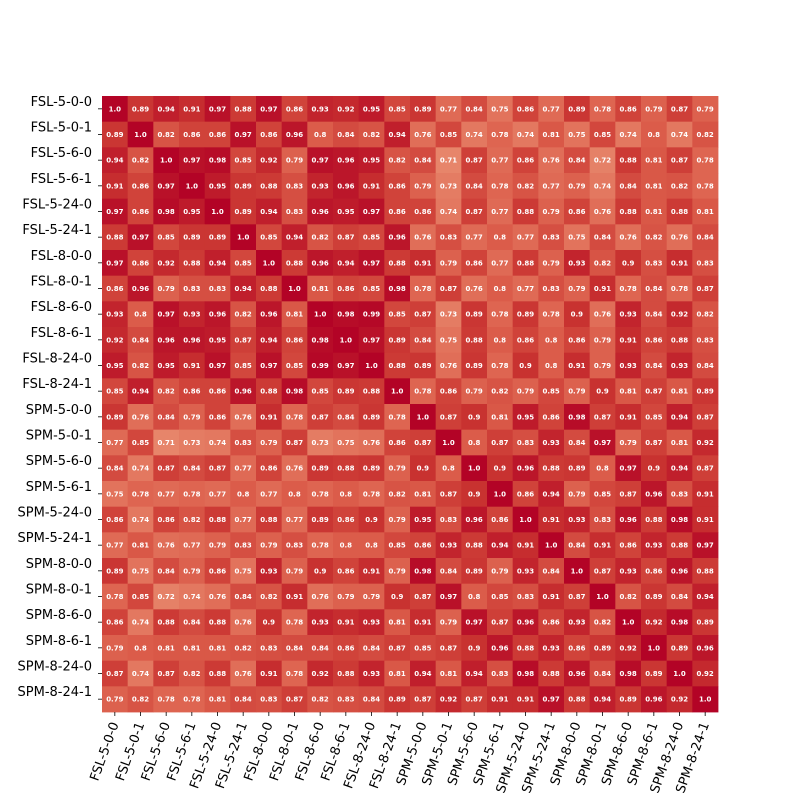 Image resolution: width=800 pixels, height=800 pixels. I want to click on cell-value-label: 0.88, so click(191, 263).